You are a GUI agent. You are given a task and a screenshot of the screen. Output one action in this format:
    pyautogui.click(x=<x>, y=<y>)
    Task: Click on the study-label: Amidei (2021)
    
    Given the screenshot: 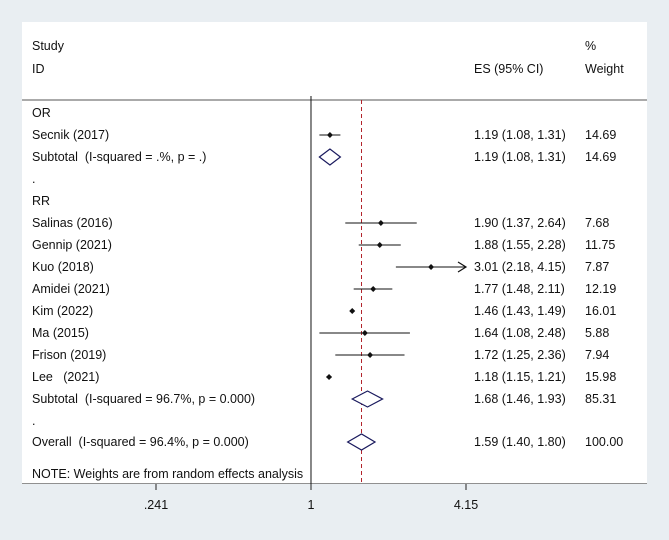 What is the action you would take?
    pyautogui.click(x=71, y=289)
    